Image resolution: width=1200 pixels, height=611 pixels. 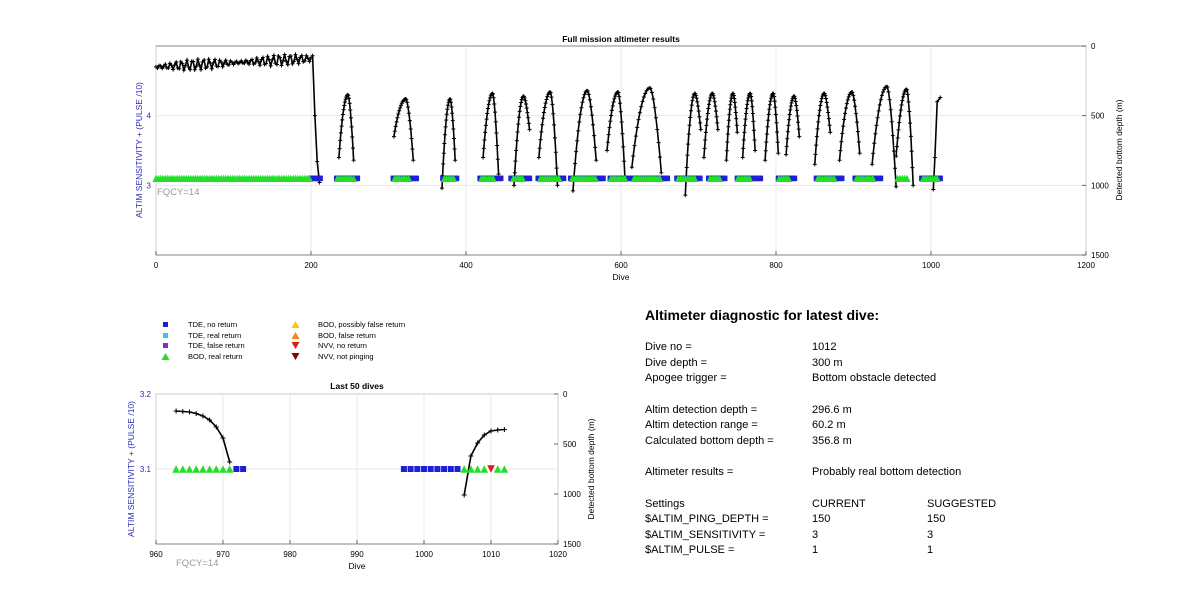 I want to click on y2-tick-label: 1500, so click(x=1100, y=255).